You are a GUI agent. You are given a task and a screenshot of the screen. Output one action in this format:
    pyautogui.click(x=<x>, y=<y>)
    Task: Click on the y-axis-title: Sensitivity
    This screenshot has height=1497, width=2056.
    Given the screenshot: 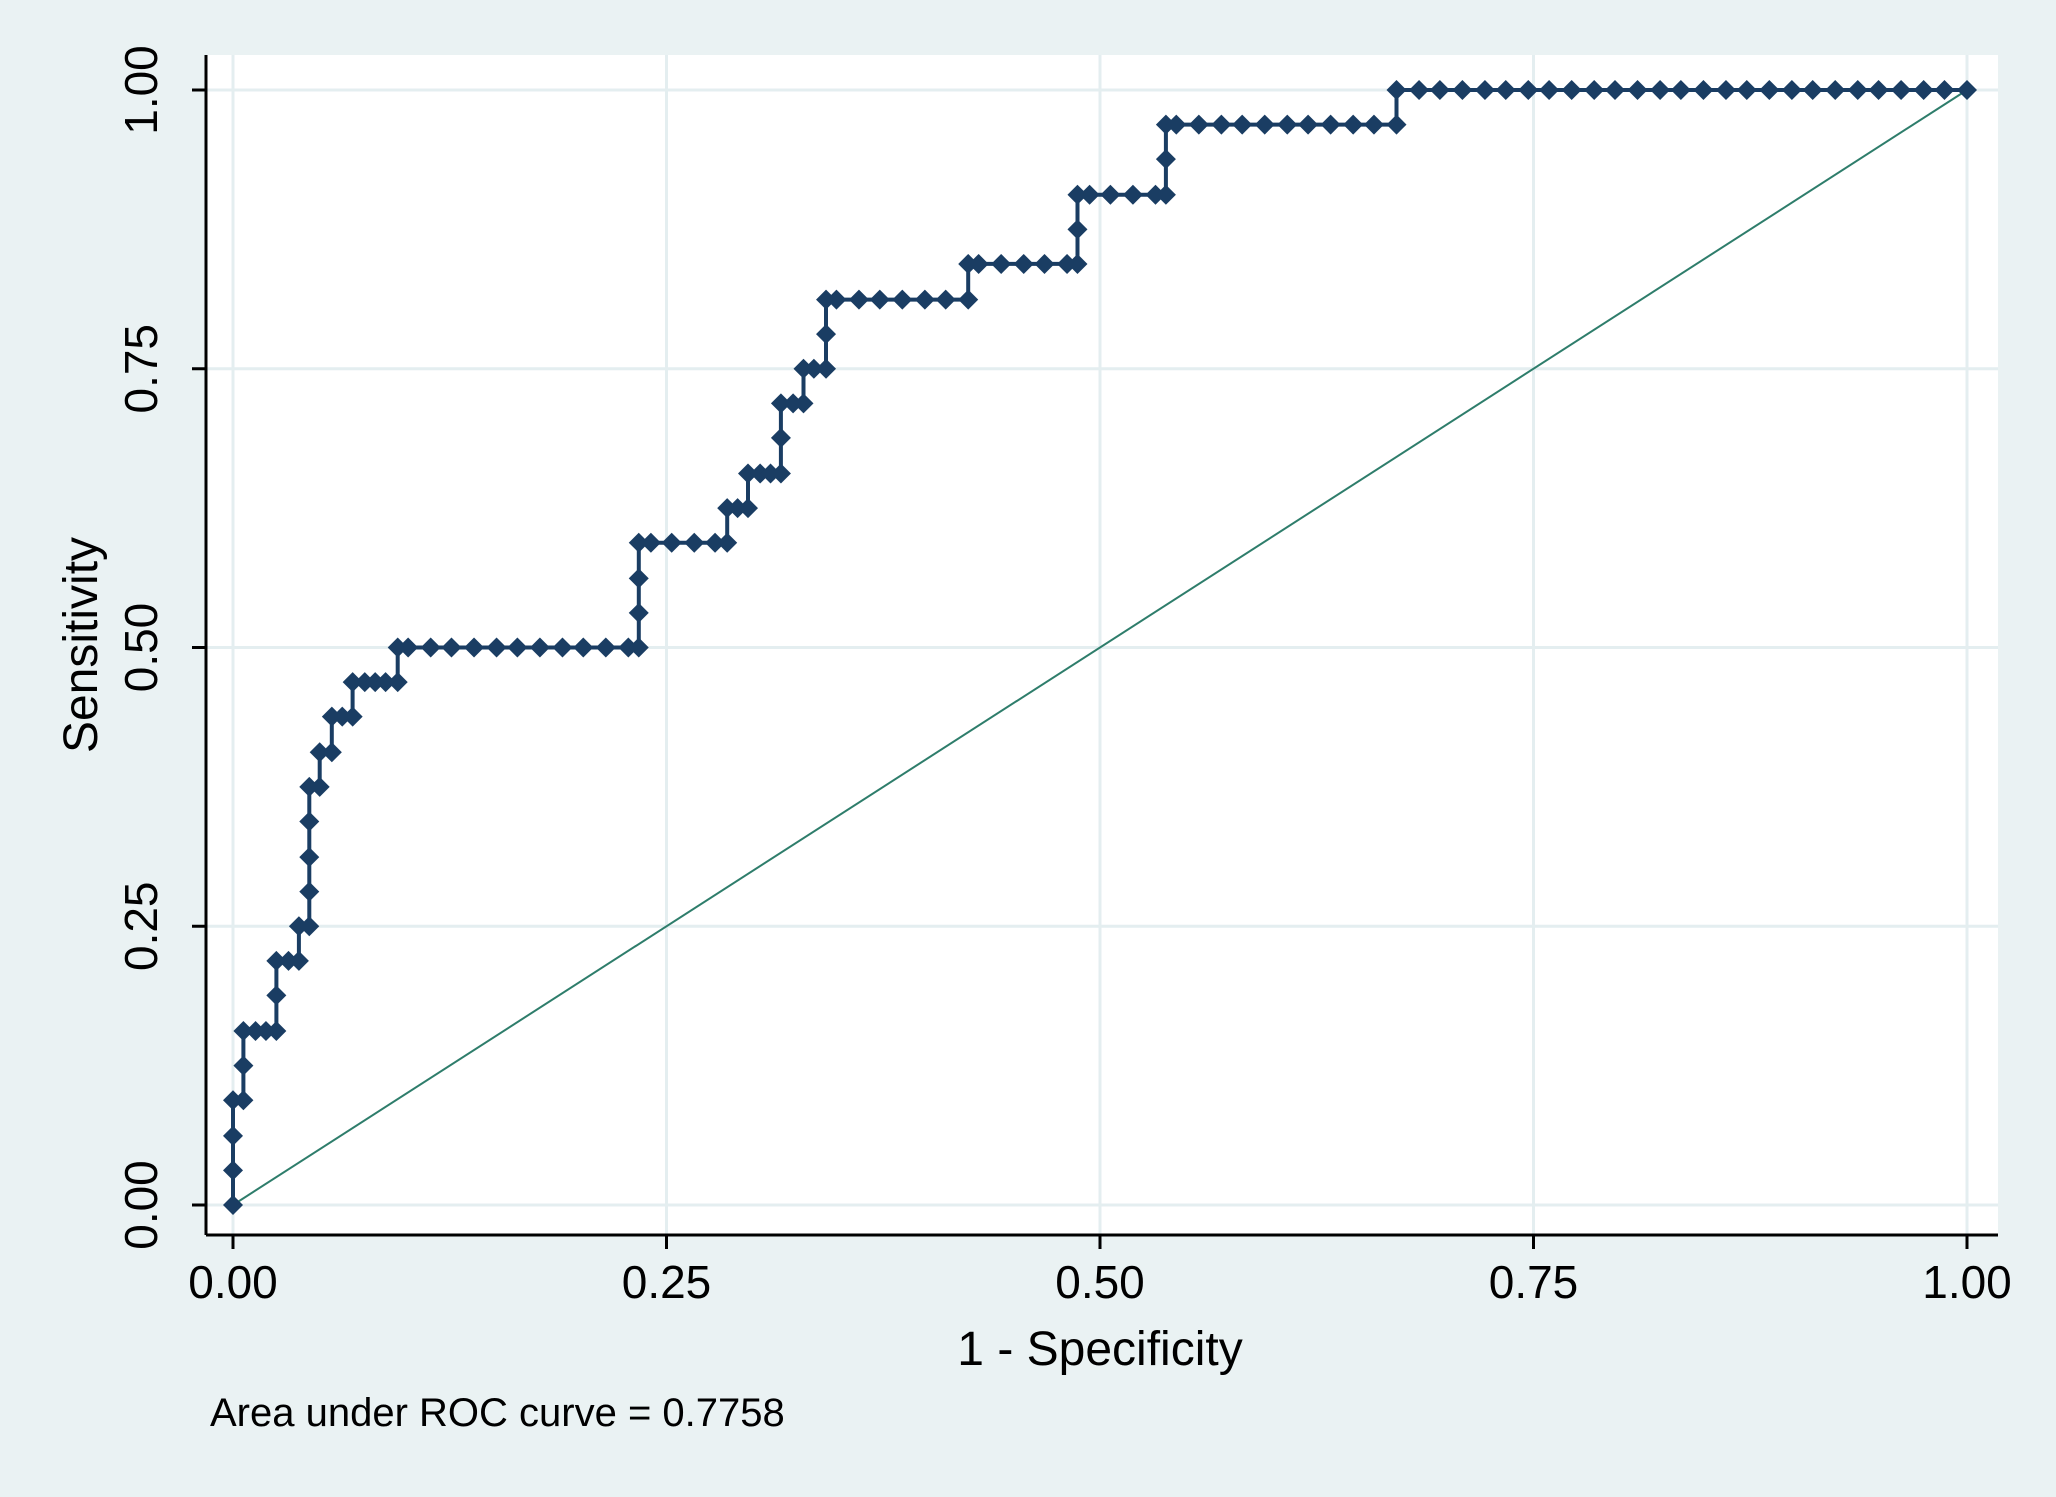 What is the action you would take?
    pyautogui.click(x=81, y=645)
    